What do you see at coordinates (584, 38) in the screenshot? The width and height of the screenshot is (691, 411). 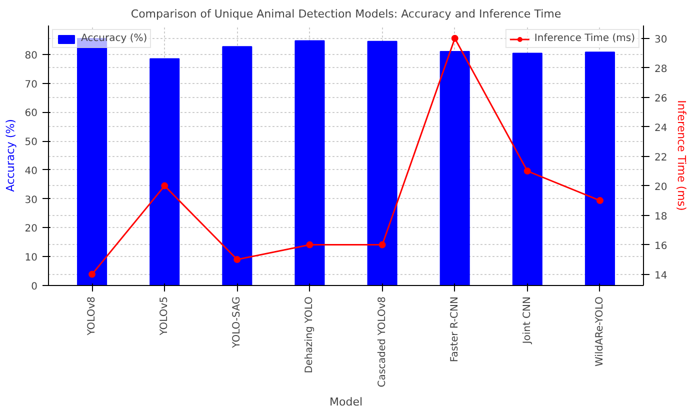 I see `legend-label: Inference Time (ms)` at bounding box center [584, 38].